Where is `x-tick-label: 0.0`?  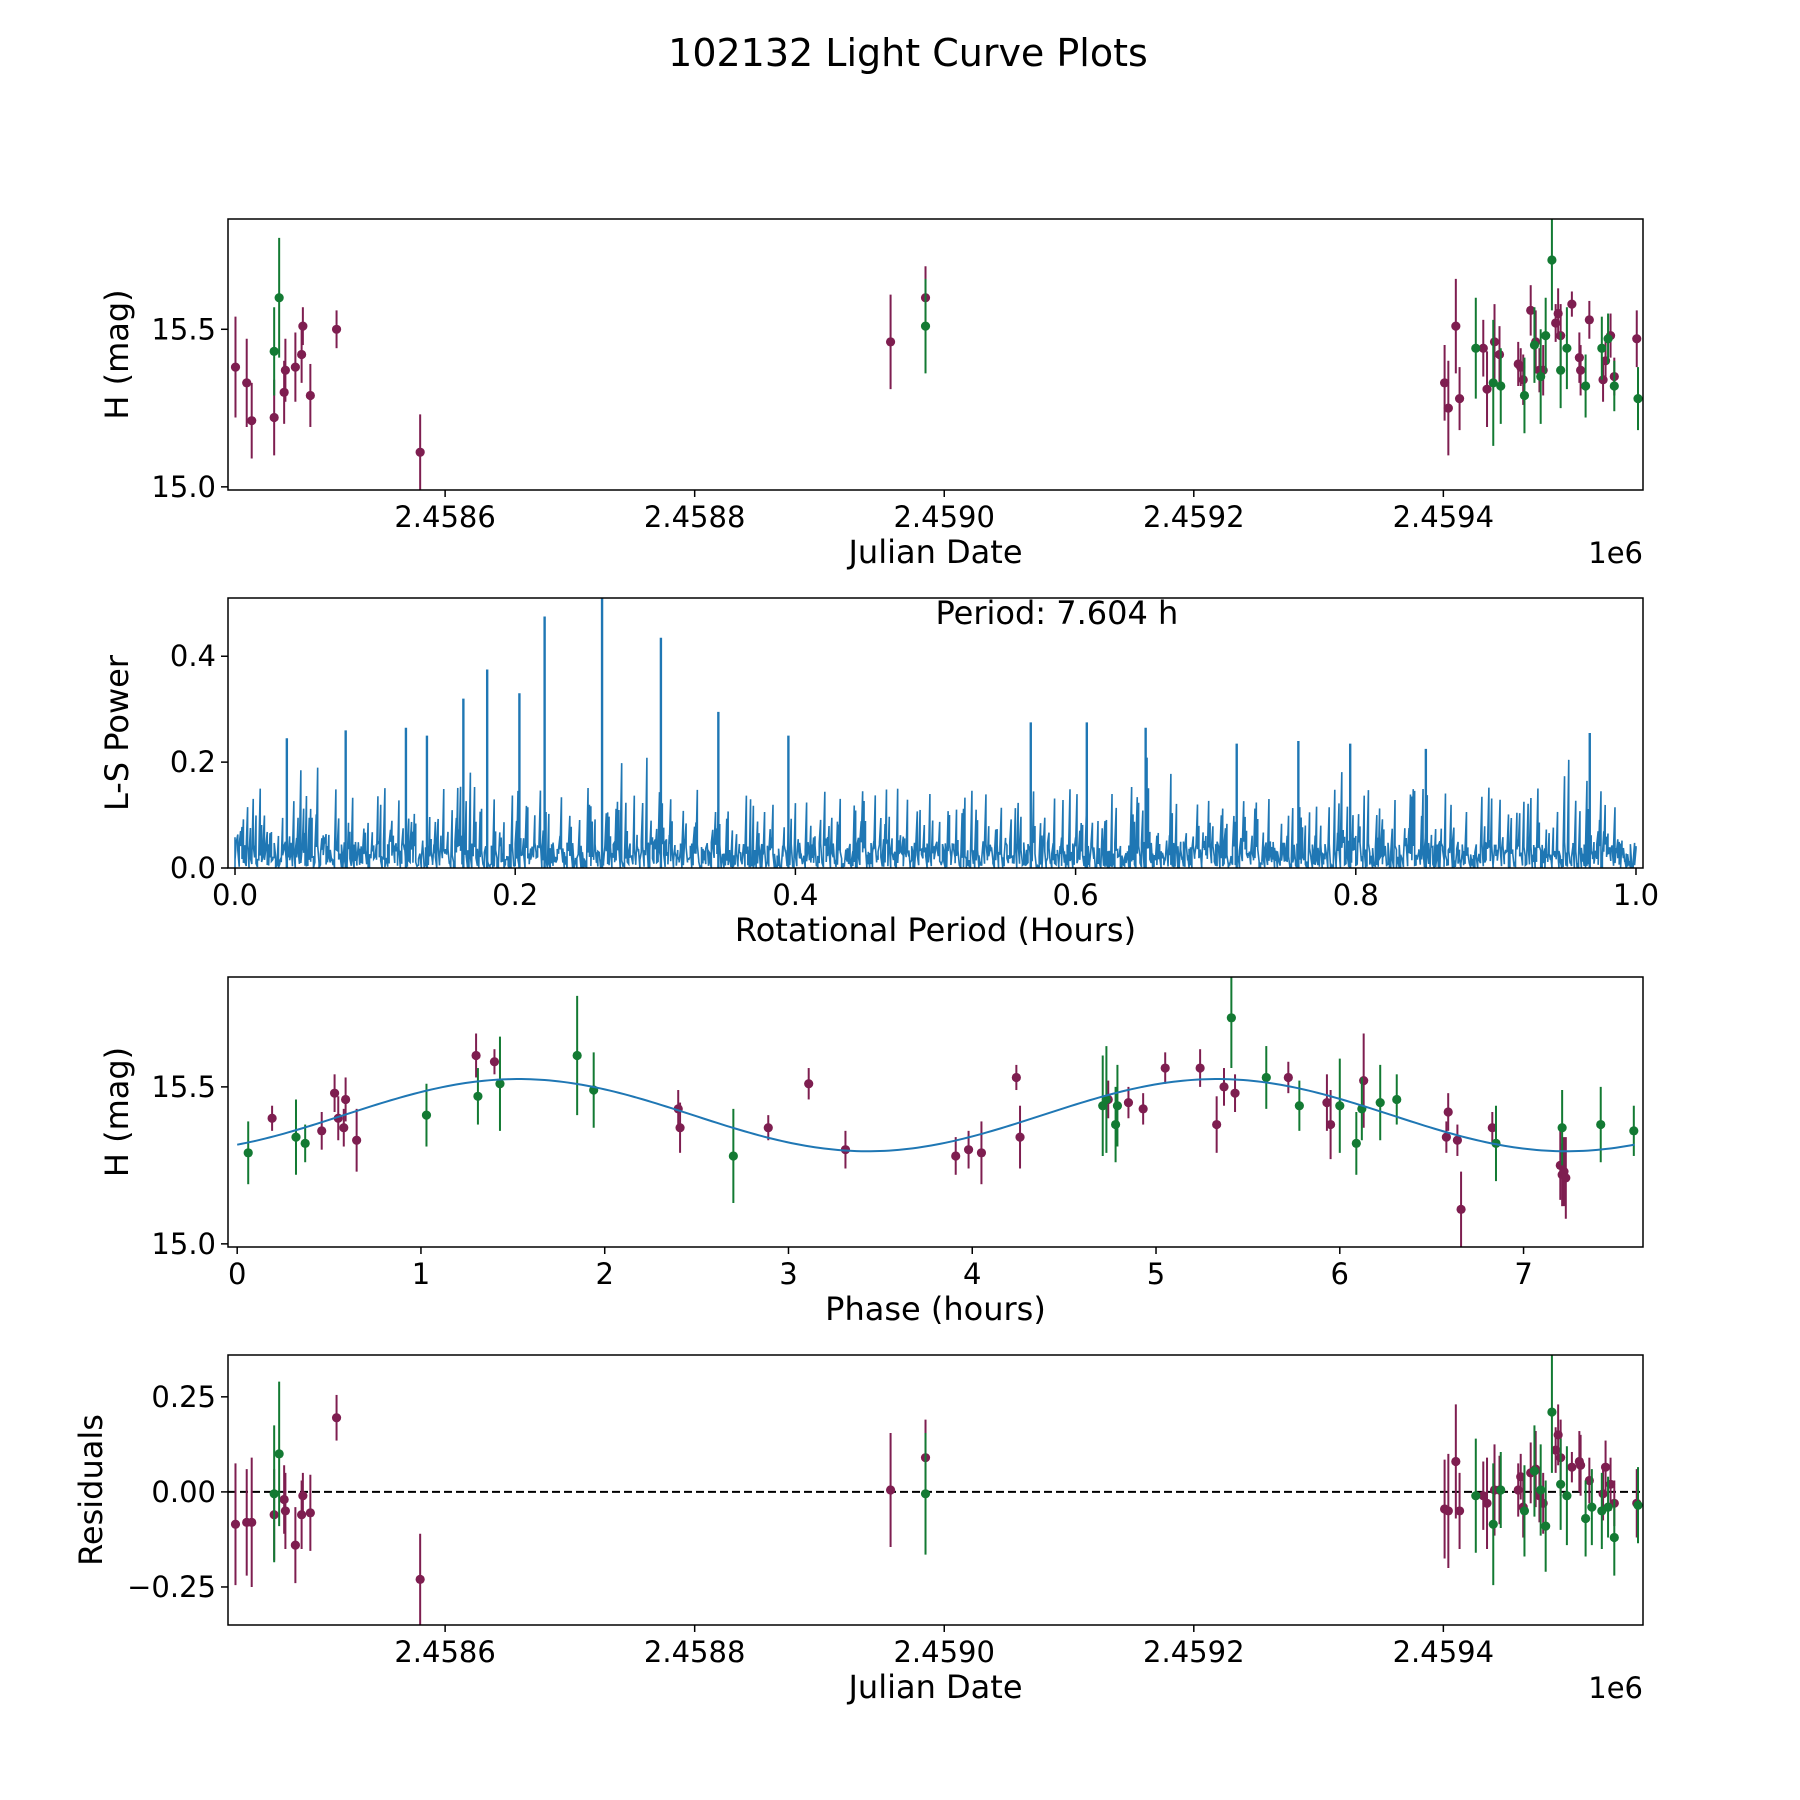
x-tick-label: 0.0 is located at coordinates (235, 895).